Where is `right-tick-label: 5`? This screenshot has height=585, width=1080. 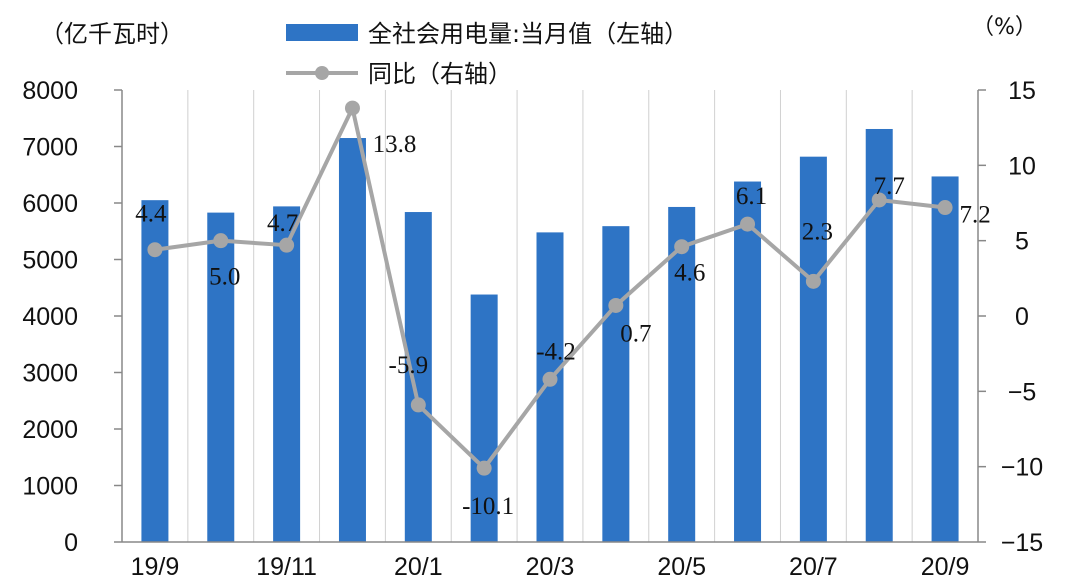
right-tick-label: 5 is located at coordinates (1022, 242).